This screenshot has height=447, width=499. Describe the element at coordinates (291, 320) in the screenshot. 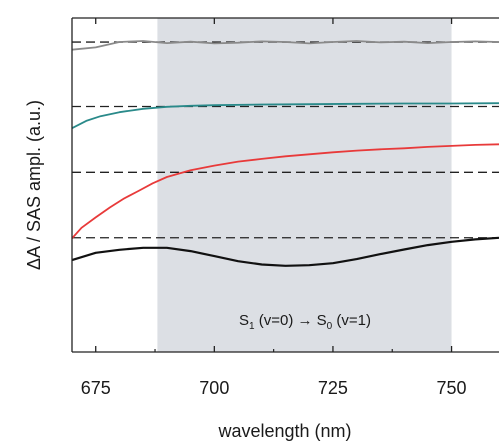

I see `annot-mid: (v=0) → S` at that location.